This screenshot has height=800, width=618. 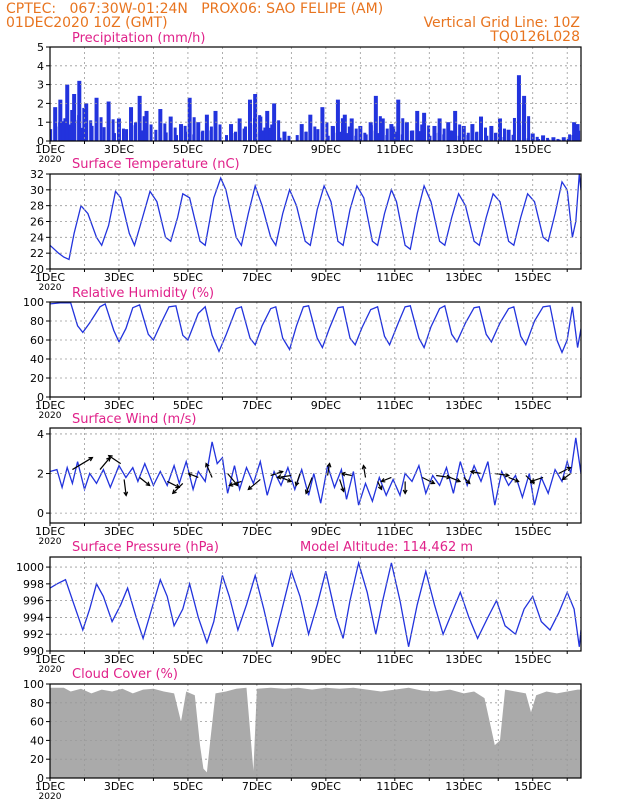 I want to click on cloud-frame, so click(x=315, y=731).